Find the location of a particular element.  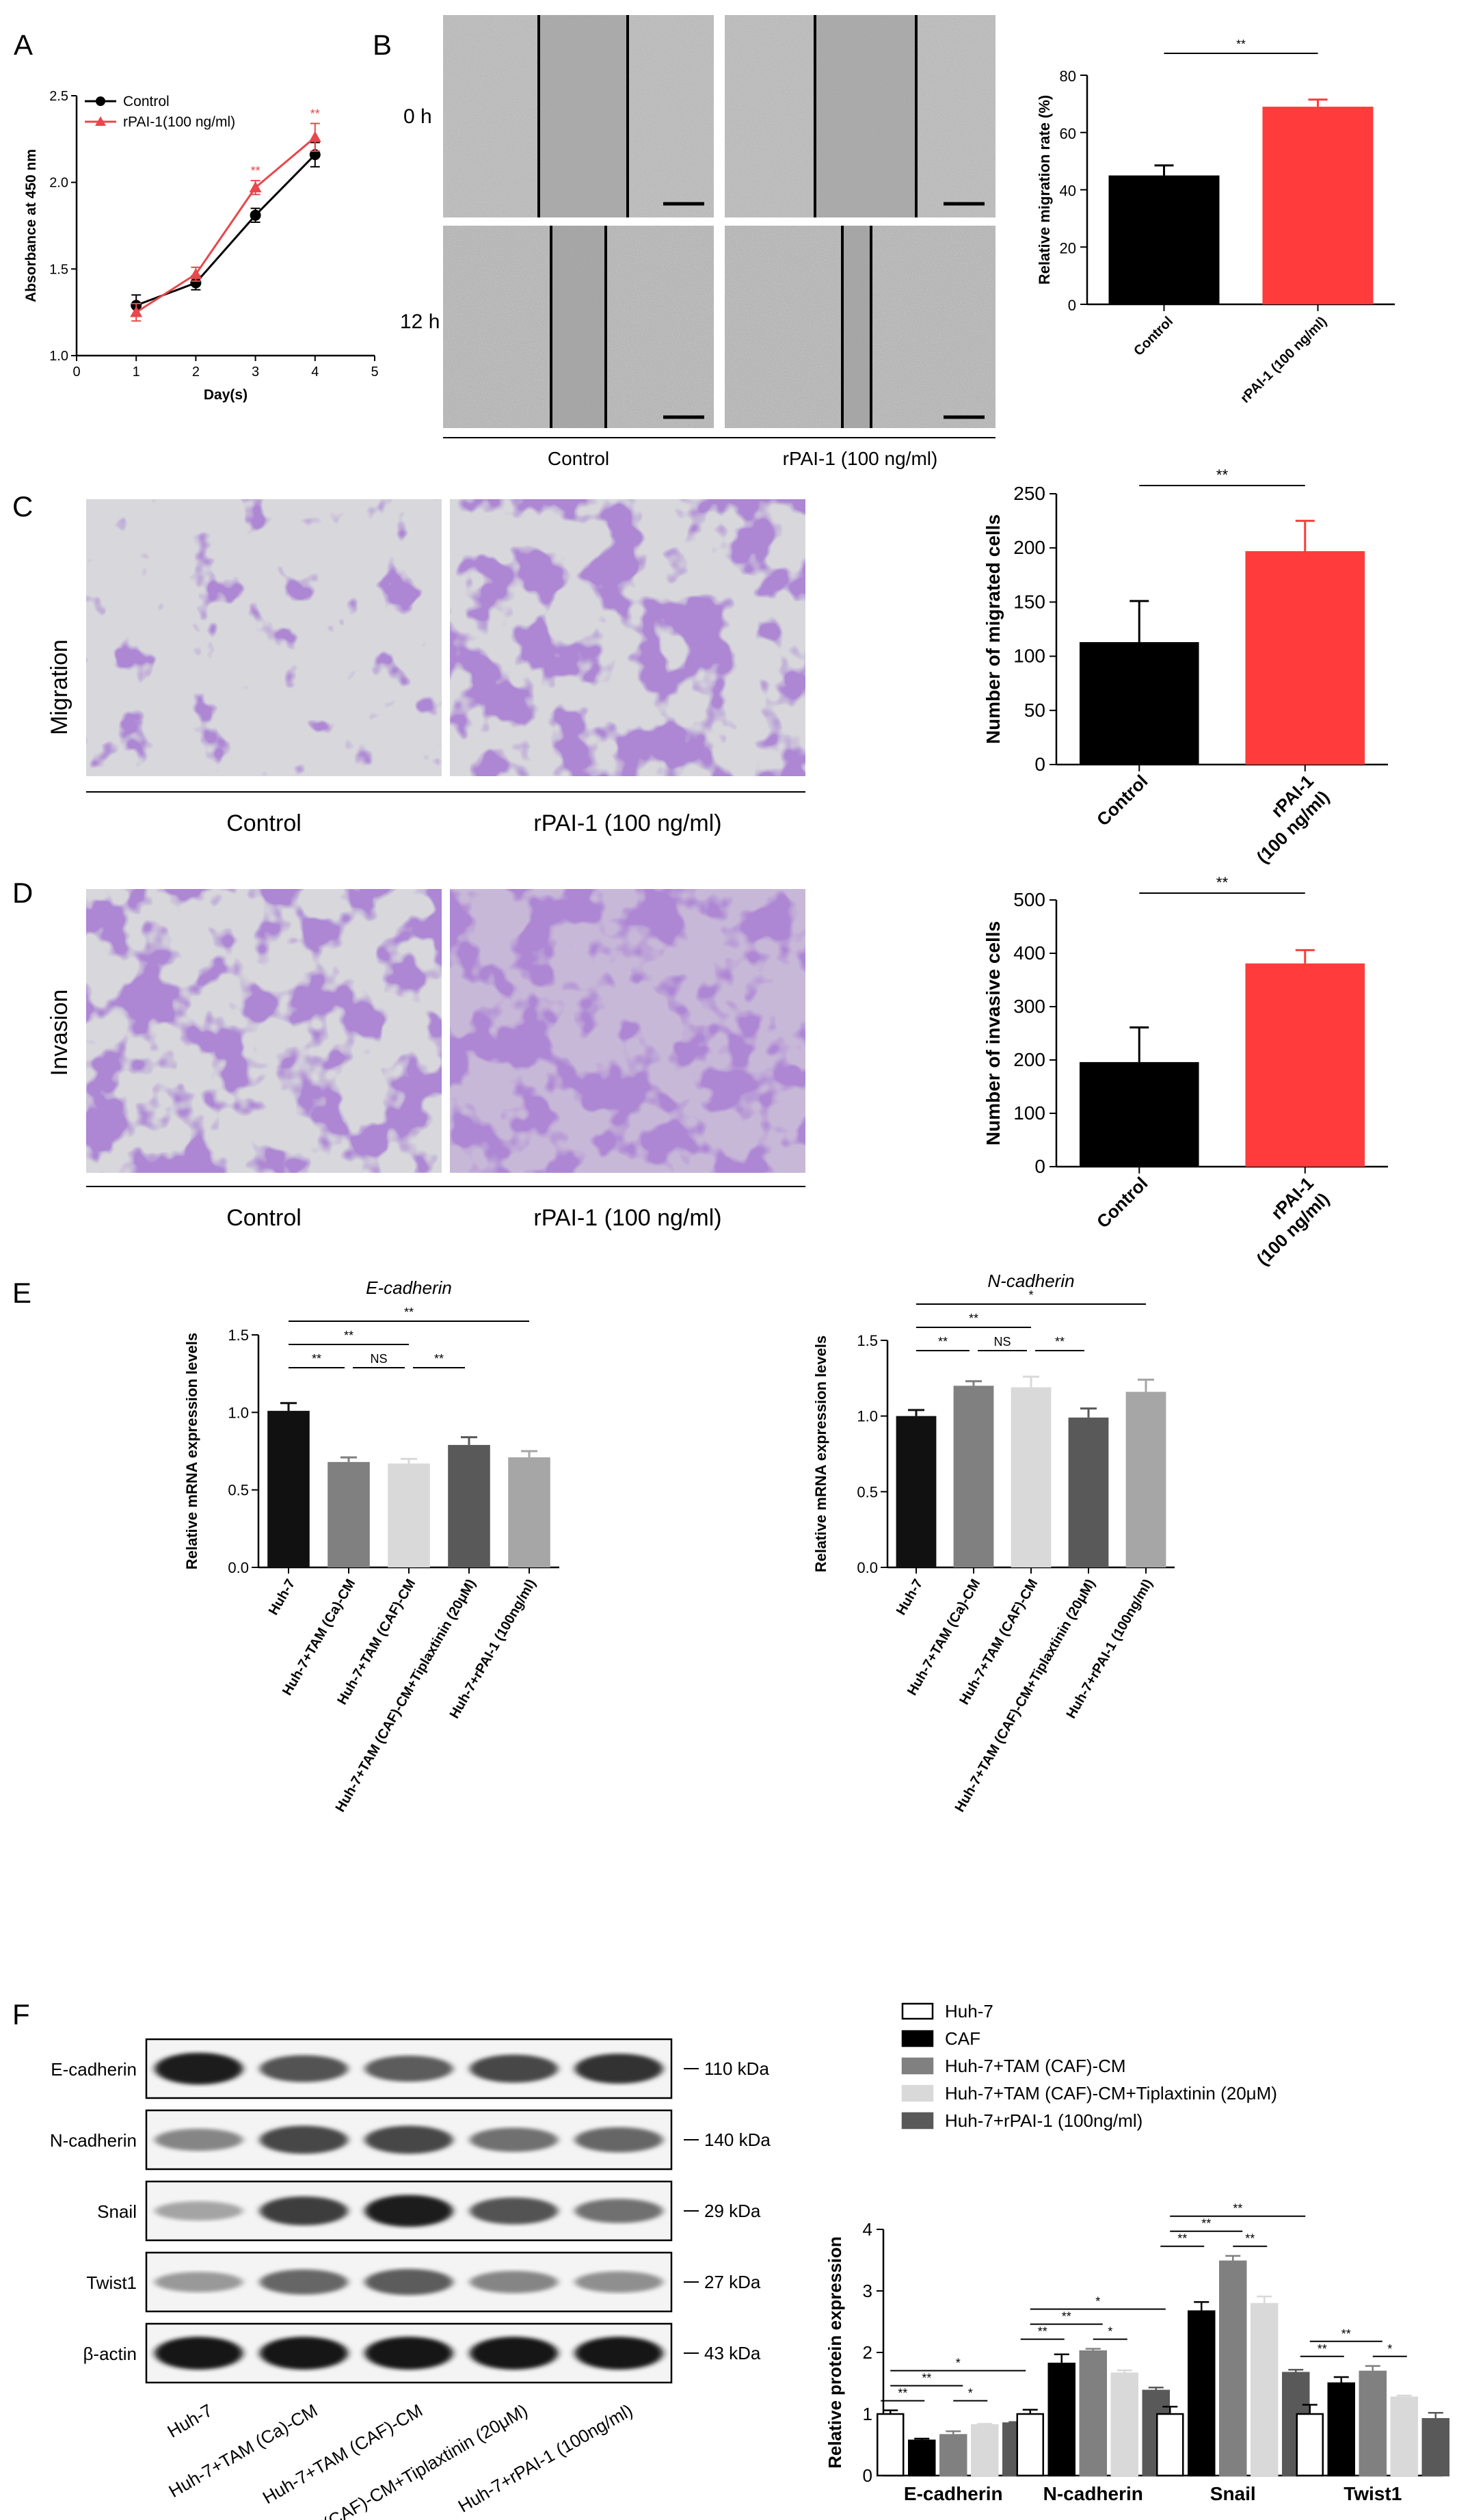

blot-lane-label: Huh-7 is located at coordinates (189, 2420).